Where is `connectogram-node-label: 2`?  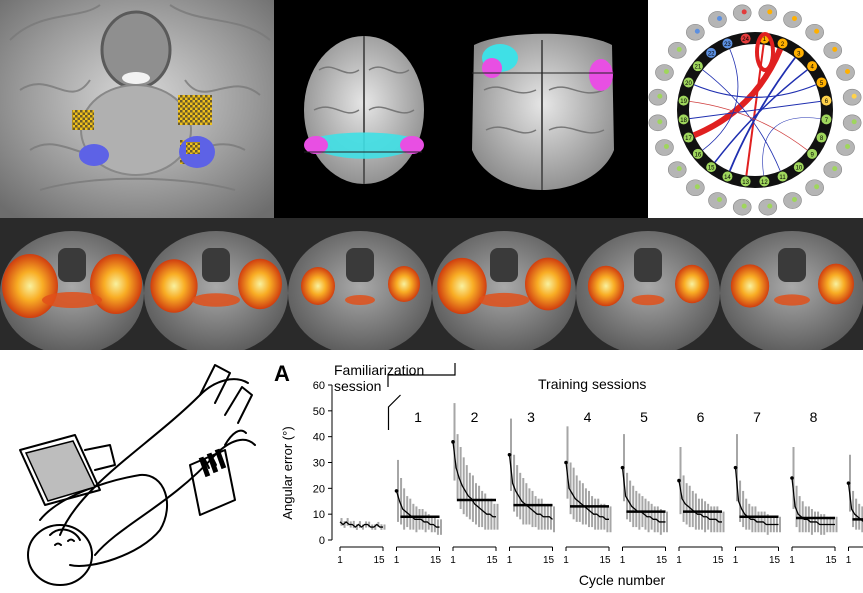 connectogram-node-label: 2 is located at coordinates (783, 45).